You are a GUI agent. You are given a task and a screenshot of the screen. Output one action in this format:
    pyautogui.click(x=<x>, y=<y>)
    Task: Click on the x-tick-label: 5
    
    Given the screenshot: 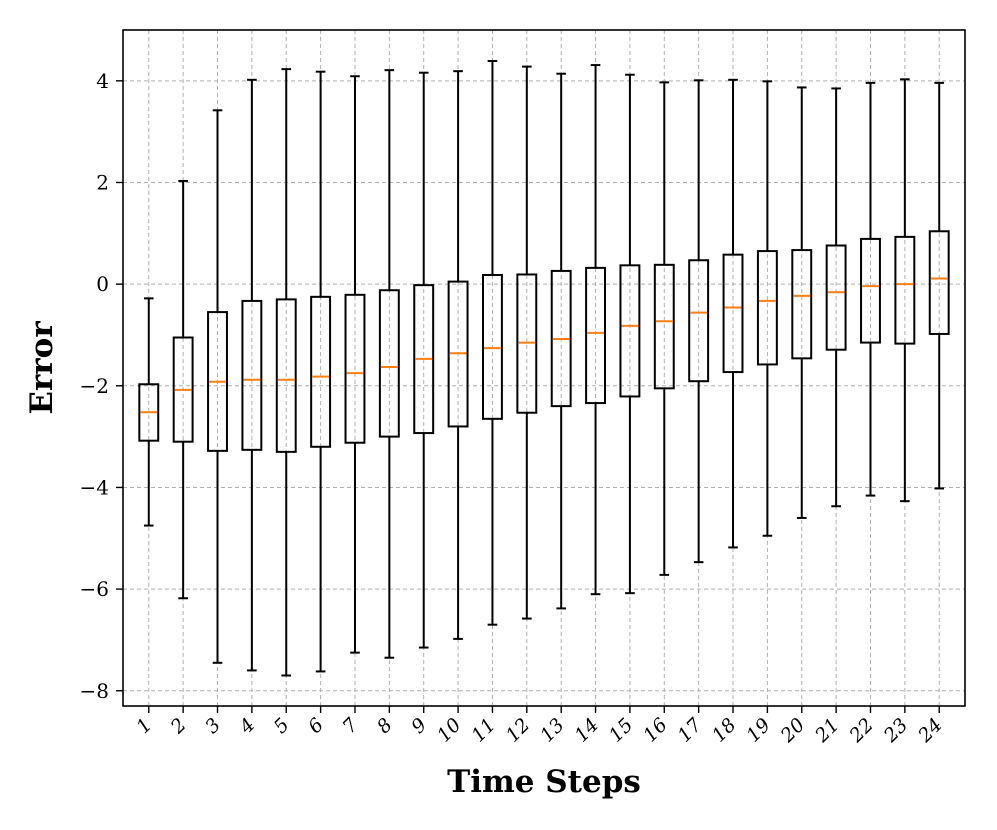 What is the action you would take?
    pyautogui.click(x=282, y=726)
    